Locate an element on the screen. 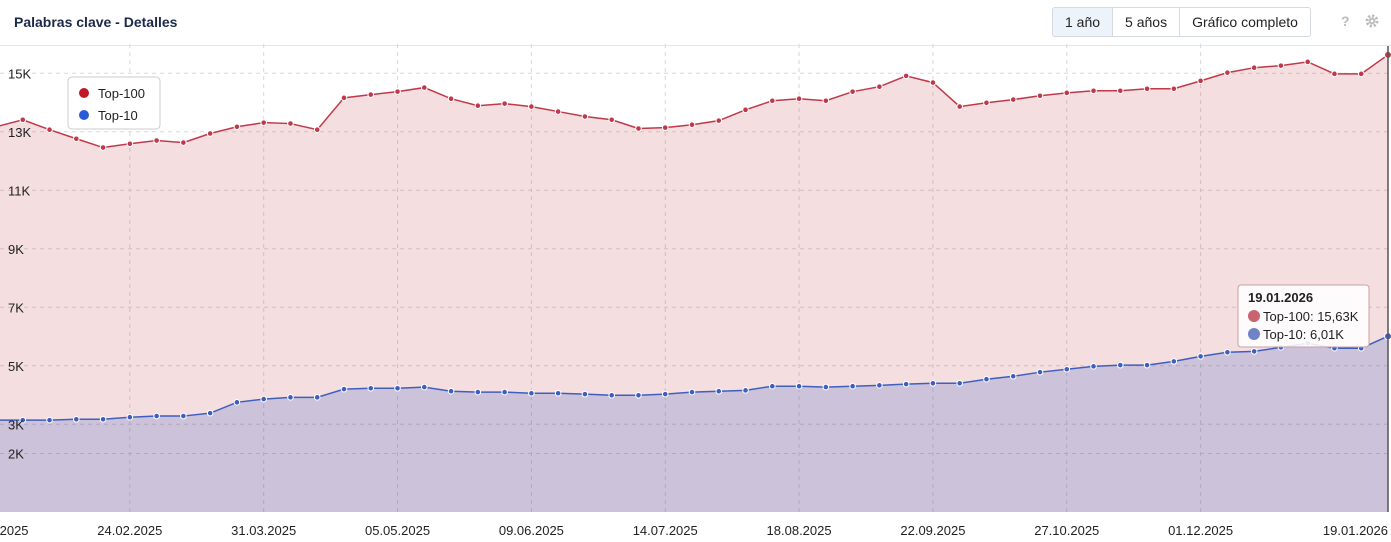 The width and height of the screenshot is (1391, 542). y-tick-label: 5K is located at coordinates (16, 366).